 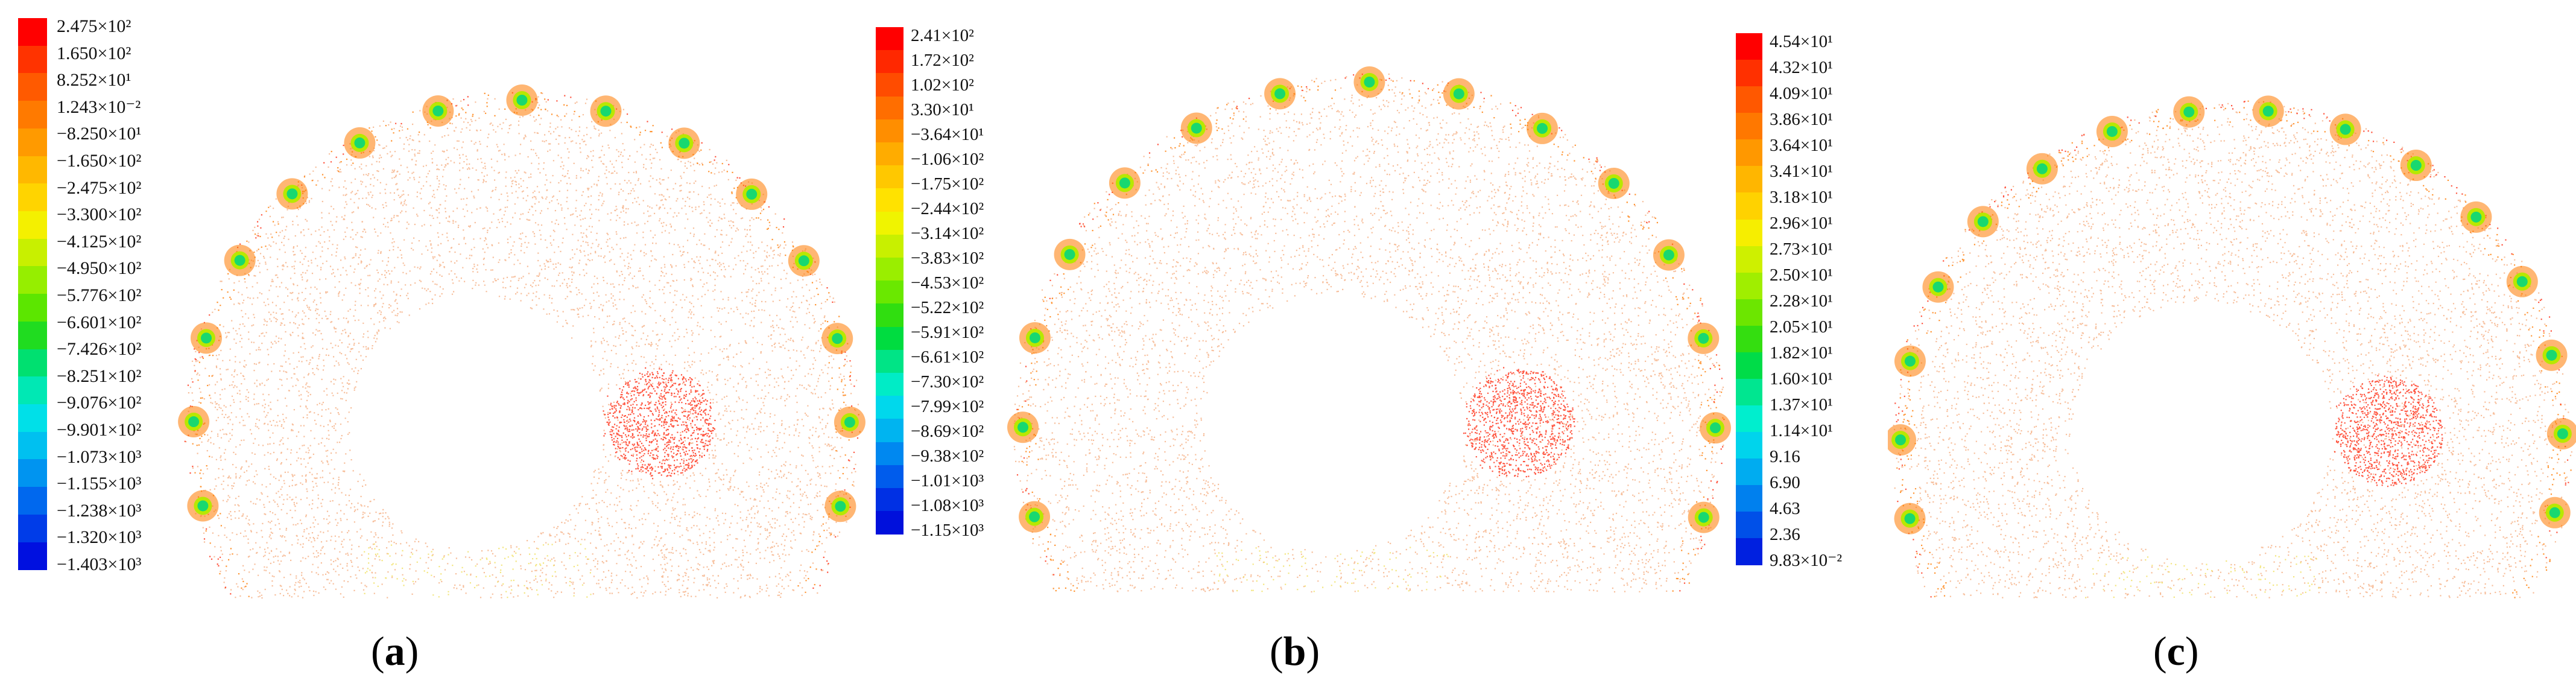 What do you see at coordinates (1801, 301) in the screenshot?
I see `legend-label: 2.28×10¹` at bounding box center [1801, 301].